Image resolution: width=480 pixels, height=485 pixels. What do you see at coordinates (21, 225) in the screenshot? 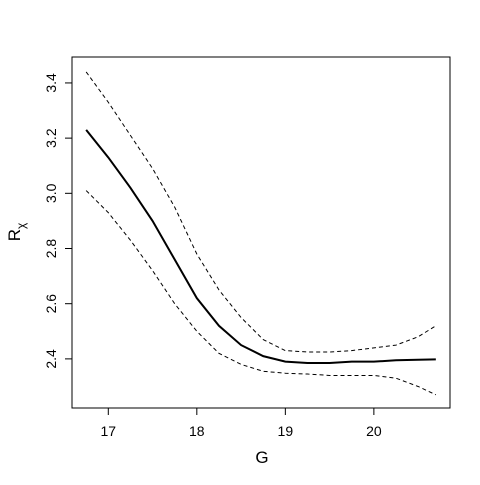
I see `y-axis-label-subscript: χ` at bounding box center [21, 225].